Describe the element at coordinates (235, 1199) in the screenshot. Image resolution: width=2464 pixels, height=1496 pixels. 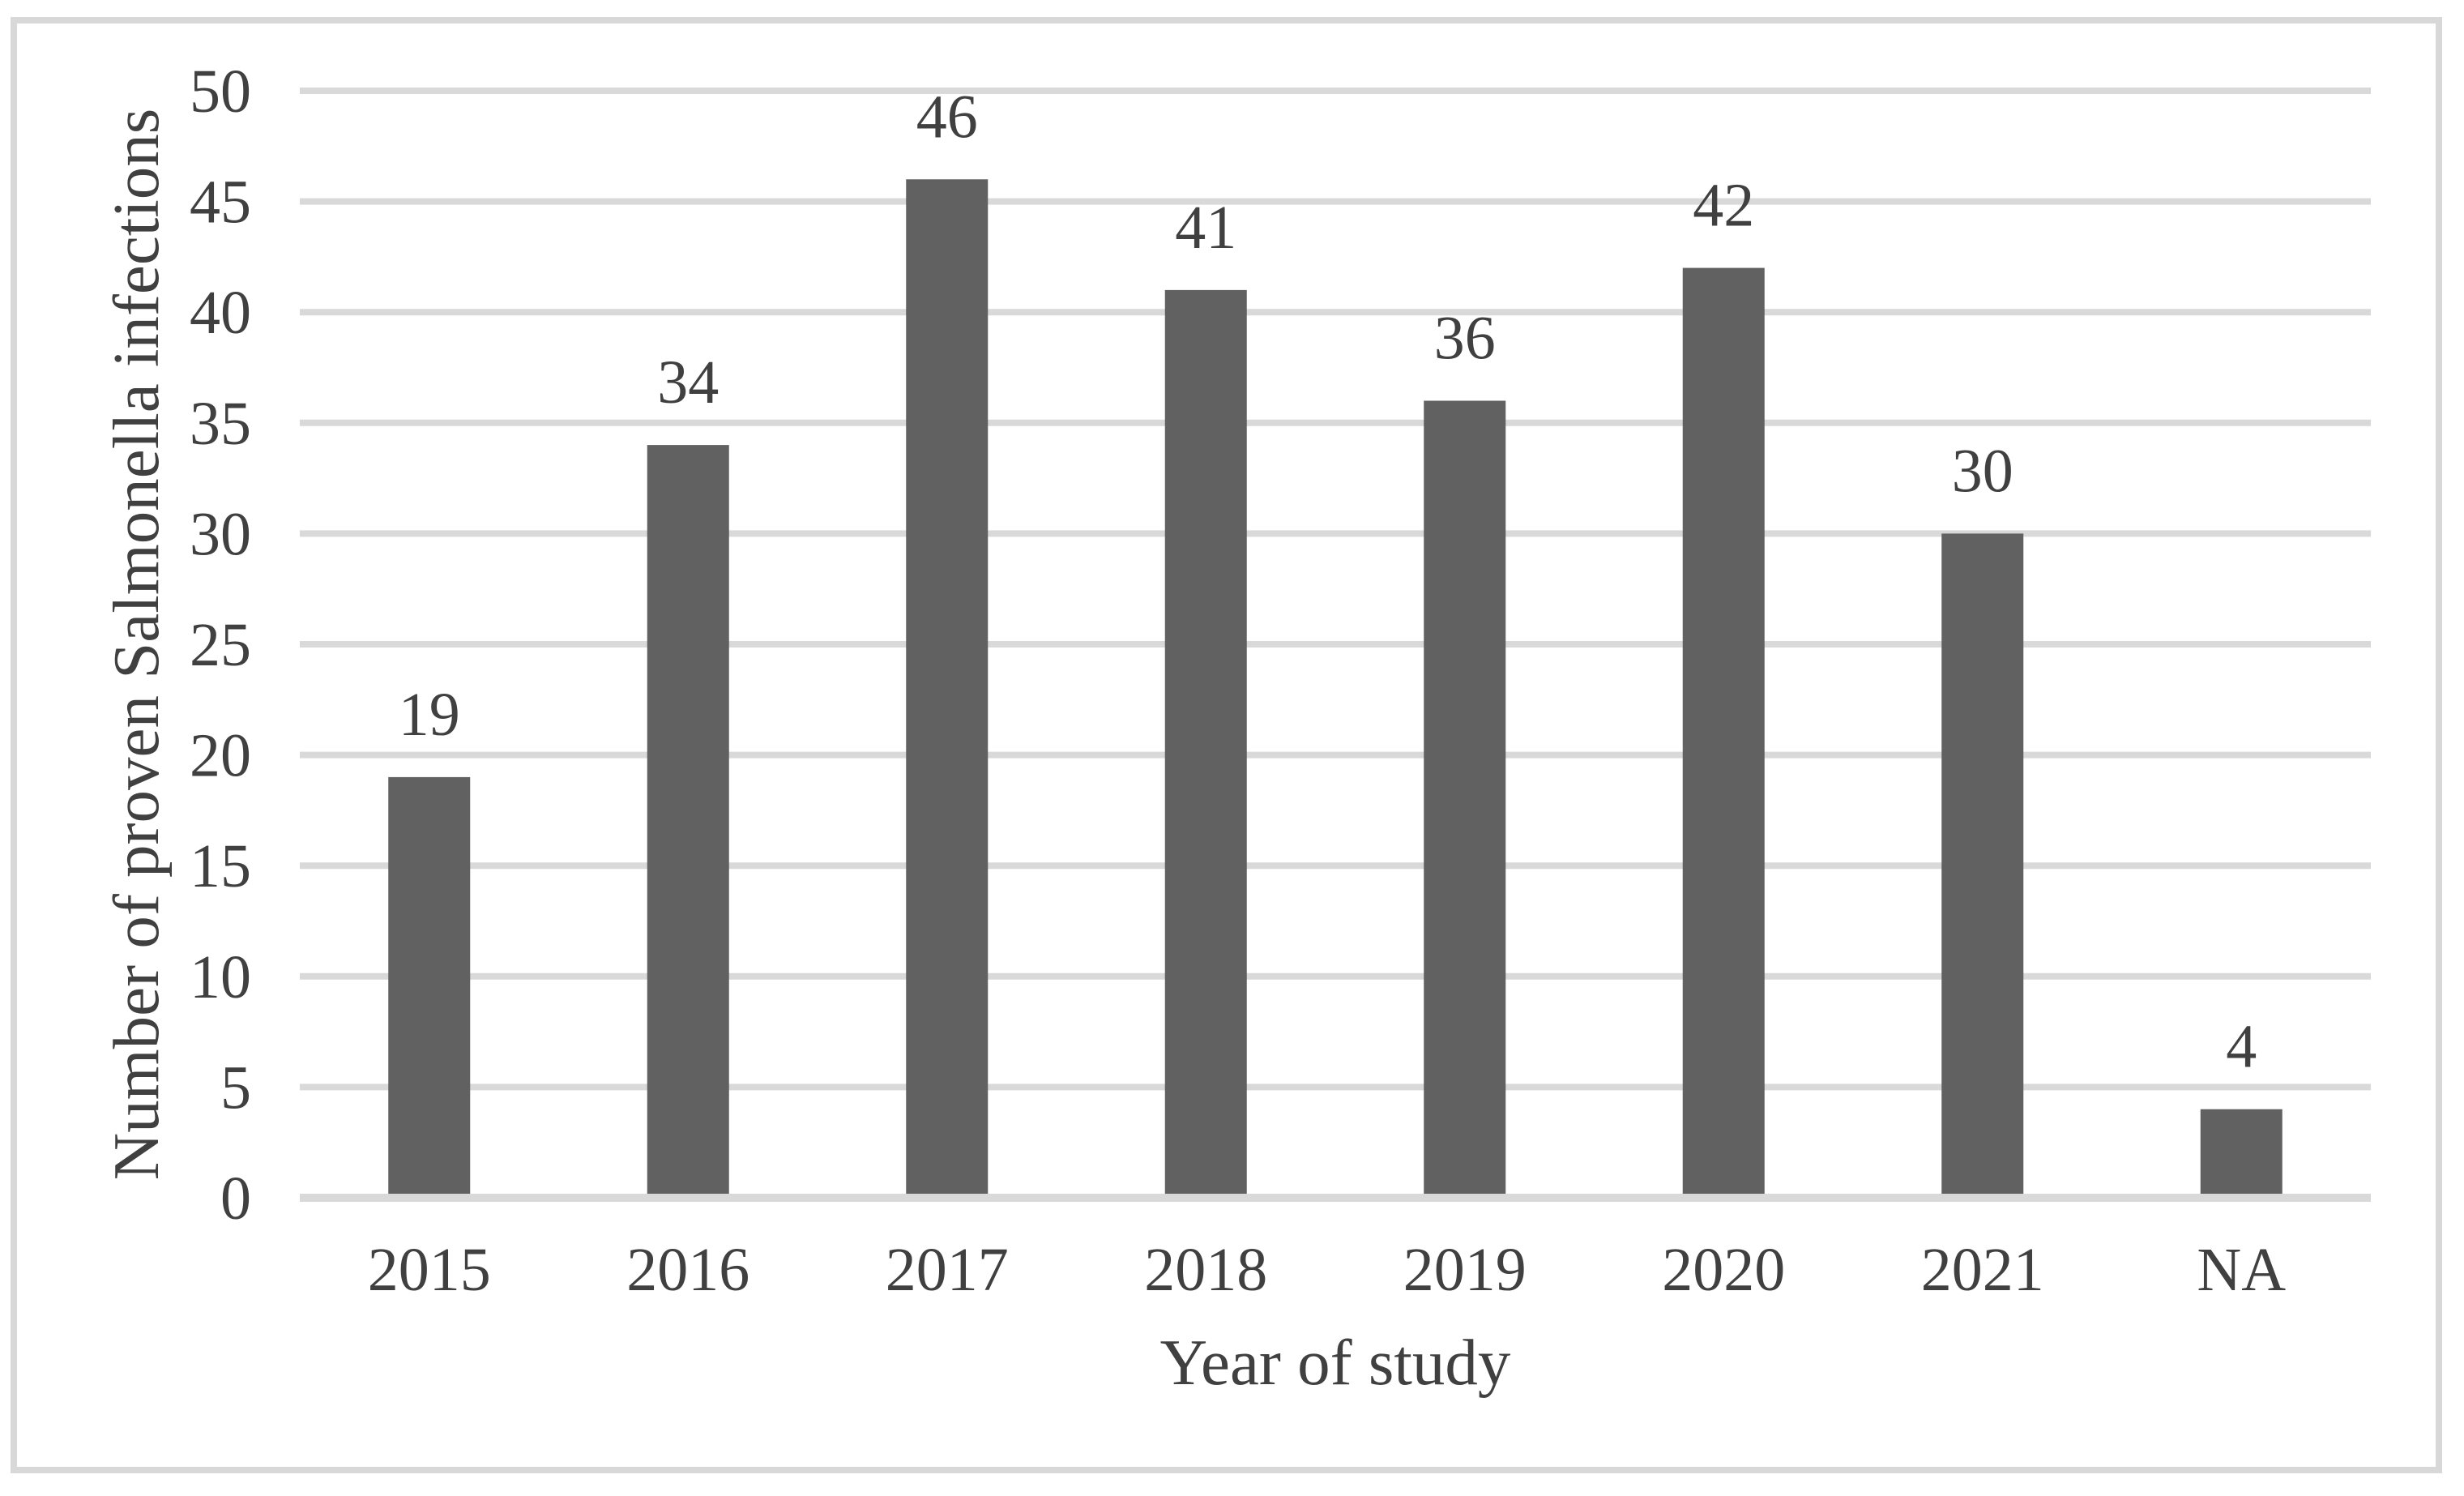
I see `y-tick-label: 0` at that location.